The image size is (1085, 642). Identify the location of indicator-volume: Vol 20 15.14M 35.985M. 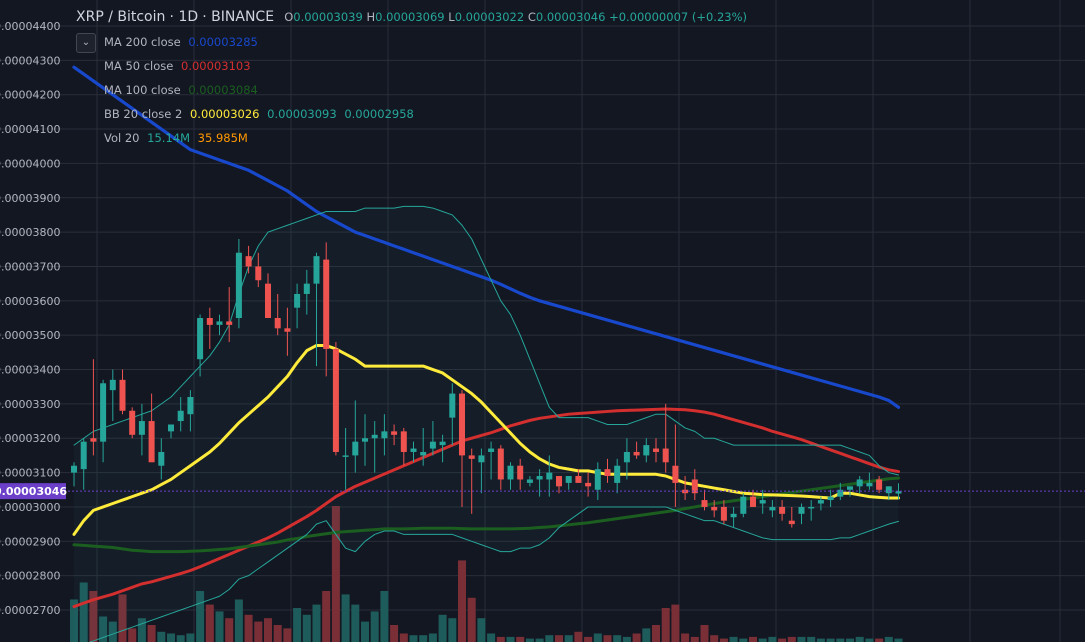
(411, 138).